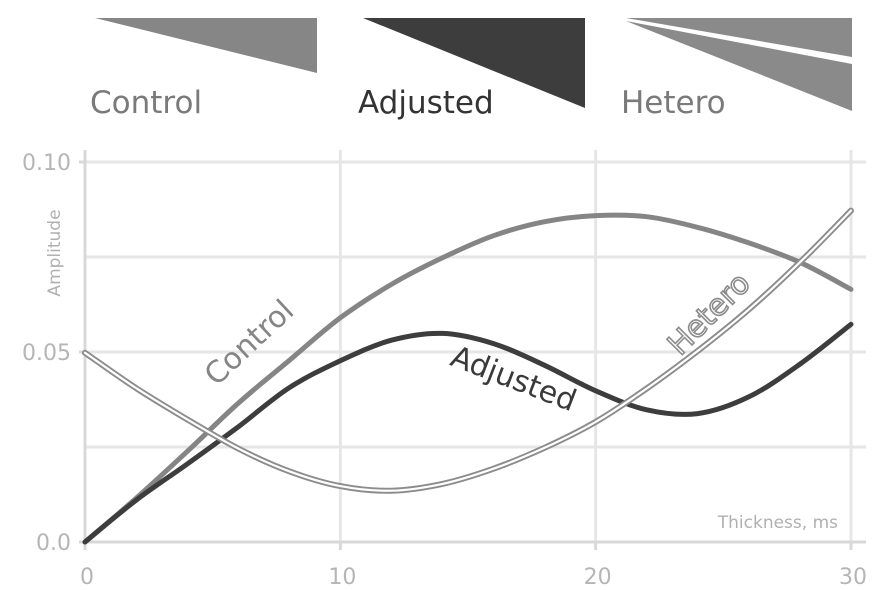  What do you see at coordinates (342, 577) in the screenshot?
I see `x-tick-label: 10` at bounding box center [342, 577].